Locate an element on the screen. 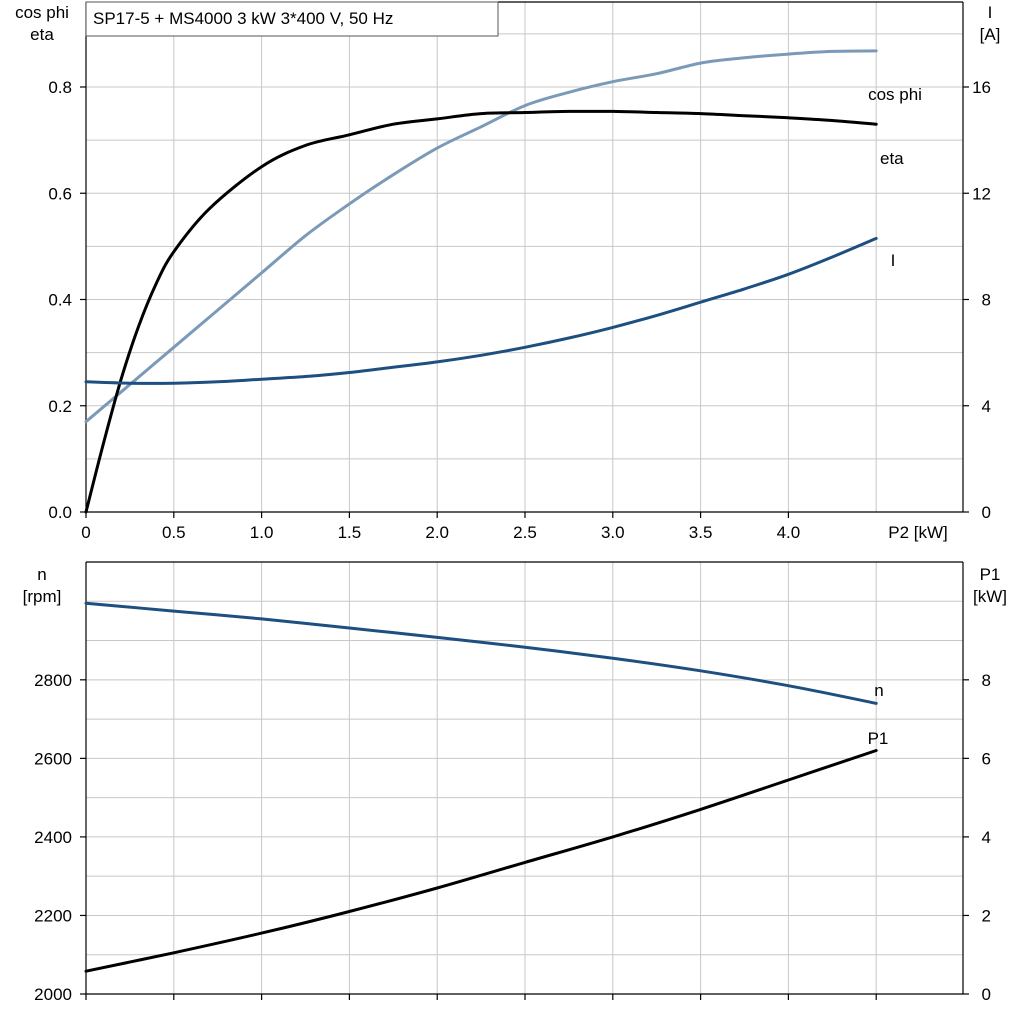  y-left-tick-label: 0.0 is located at coordinates (60, 512).